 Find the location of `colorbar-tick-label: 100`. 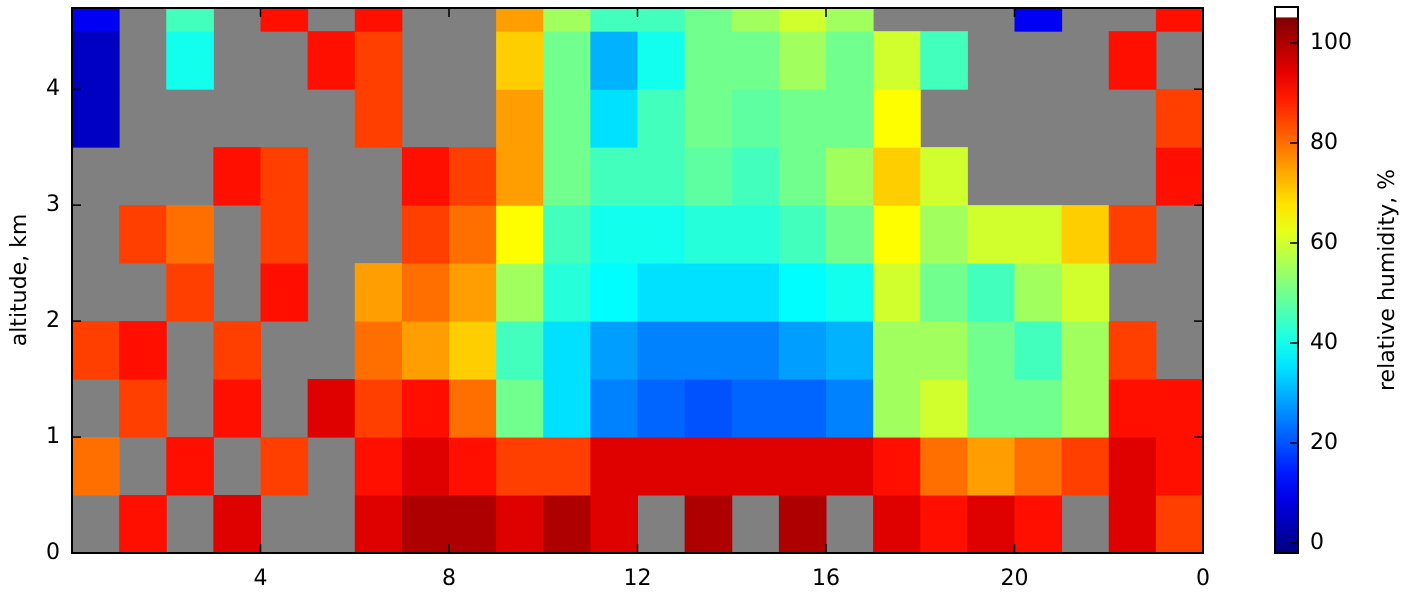

colorbar-tick-label: 100 is located at coordinates (1331, 42).